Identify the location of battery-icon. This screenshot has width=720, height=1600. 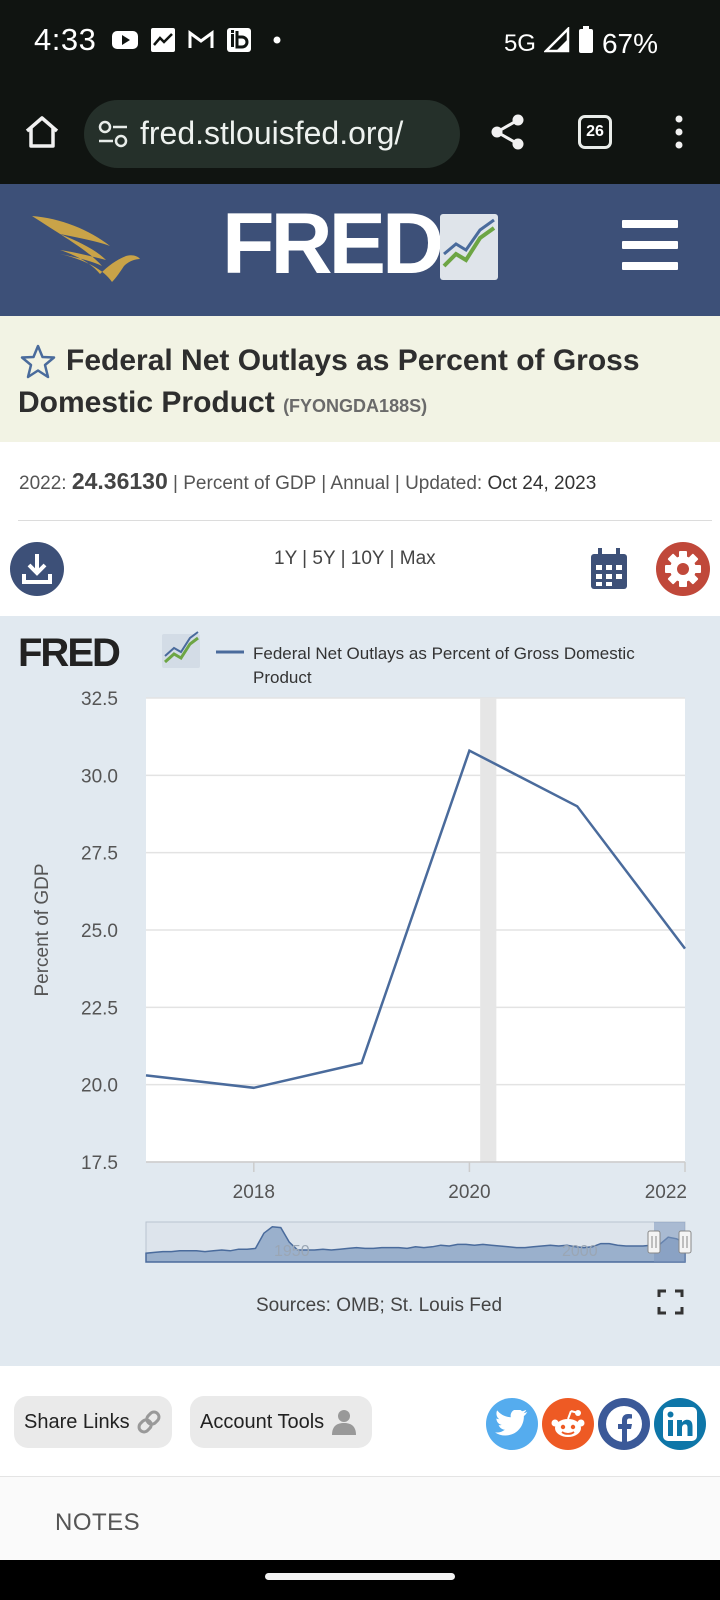
(586, 43).